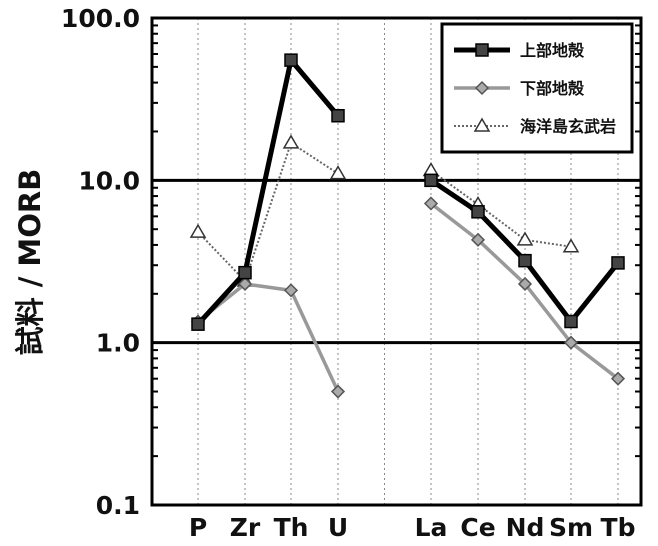 The width and height of the screenshot is (658, 546). What do you see at coordinates (525, 260) in the screenshot?
I see `series-0-point-nd` at bounding box center [525, 260].